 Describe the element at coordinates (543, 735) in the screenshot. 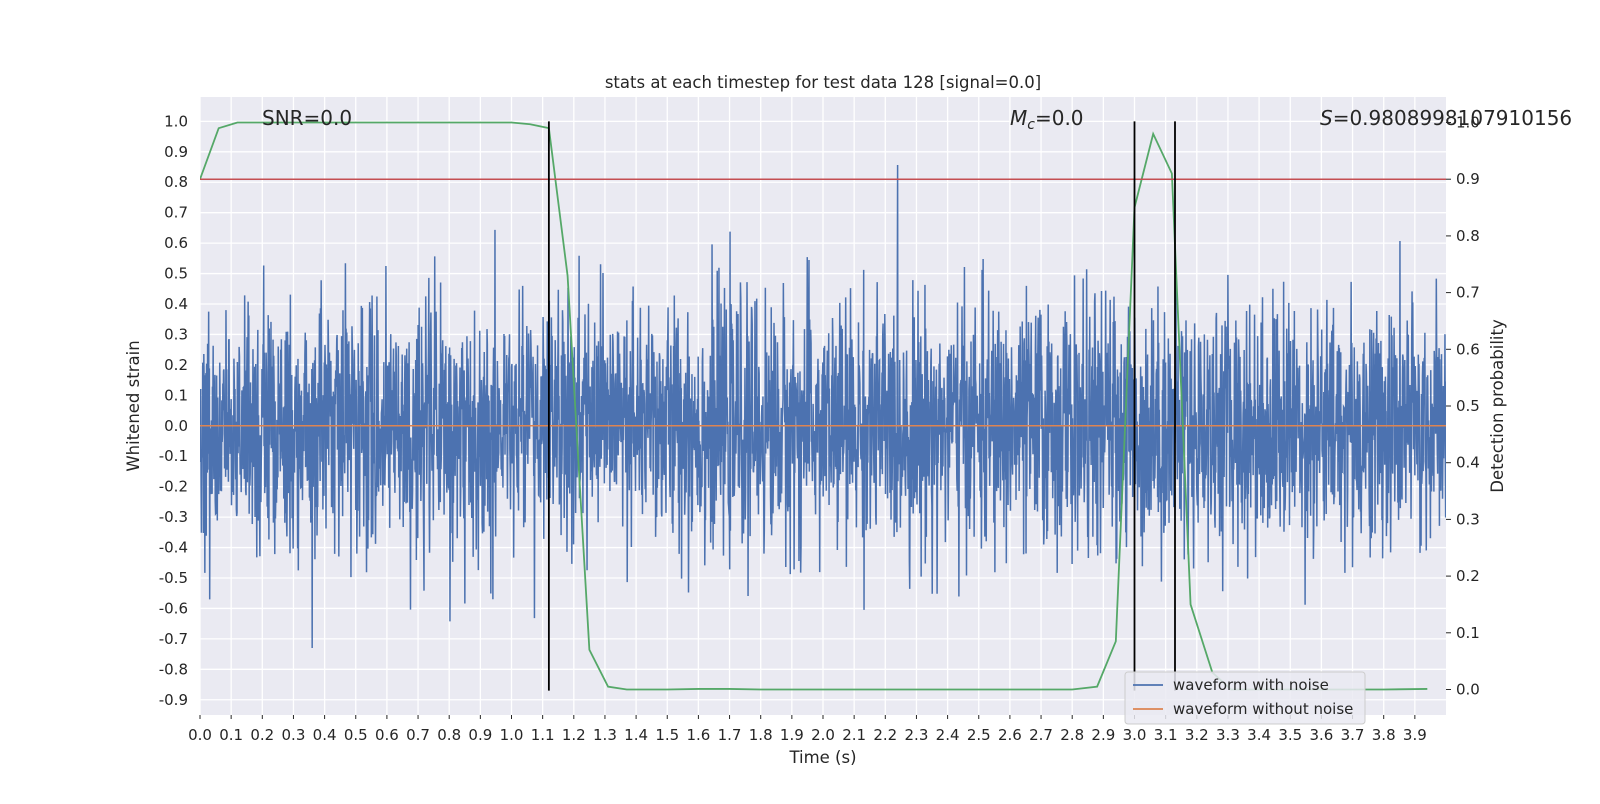

I see `x-tick-label: 1.1` at that location.